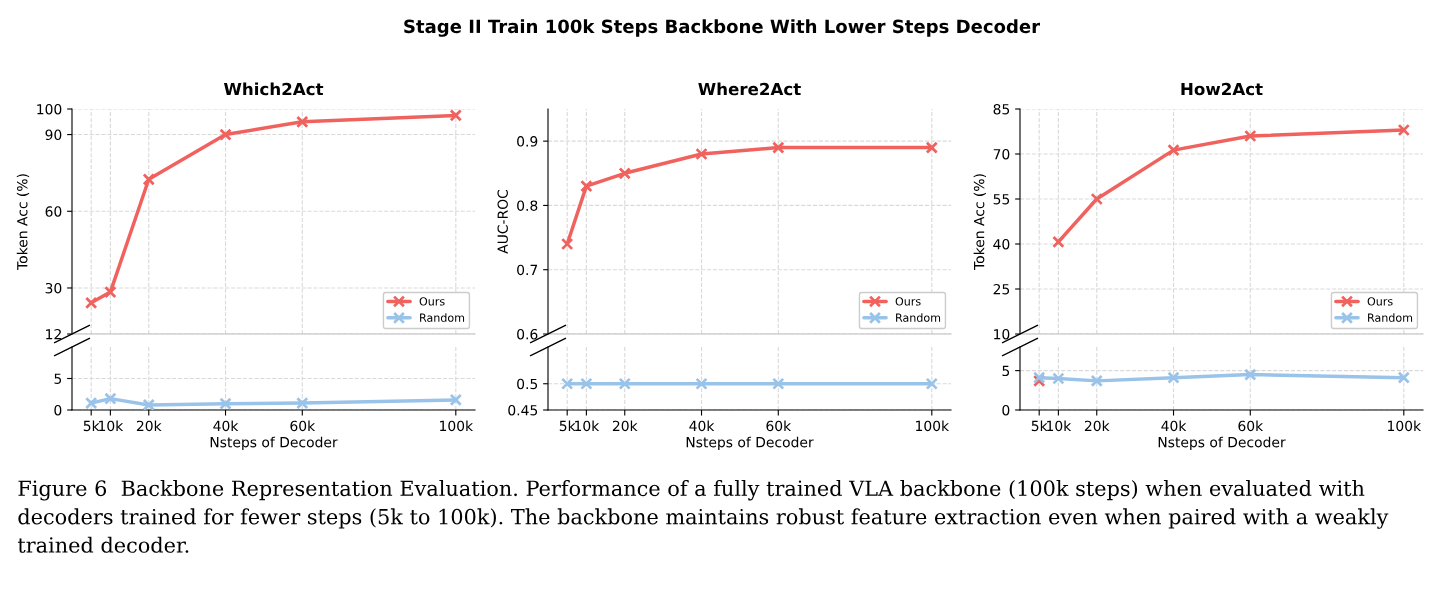 This screenshot has height=596, width=1443. I want to click on y-tick-label: 70, so click(1001, 154).